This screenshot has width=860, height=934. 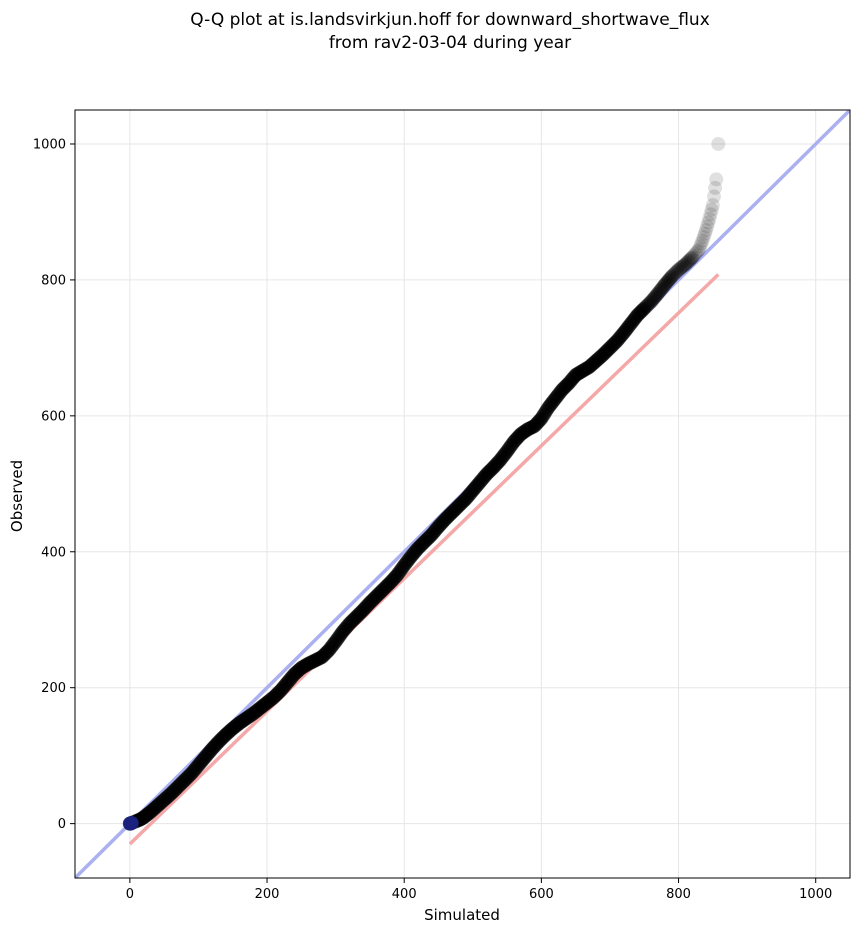 I want to click on x-tick-label: 0, so click(x=130, y=894).